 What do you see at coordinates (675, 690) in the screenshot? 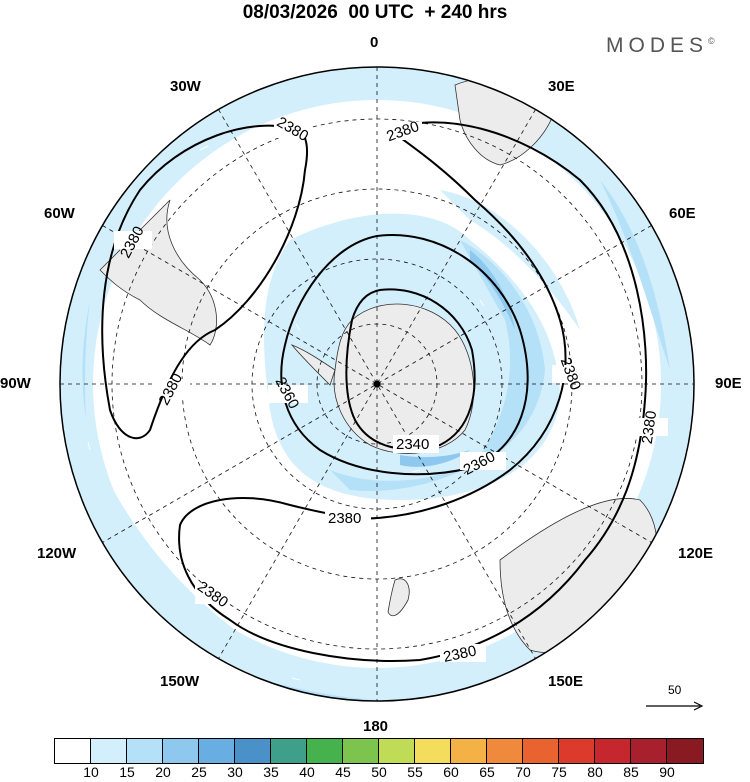
I see `vector-scale-label: 50` at bounding box center [675, 690].